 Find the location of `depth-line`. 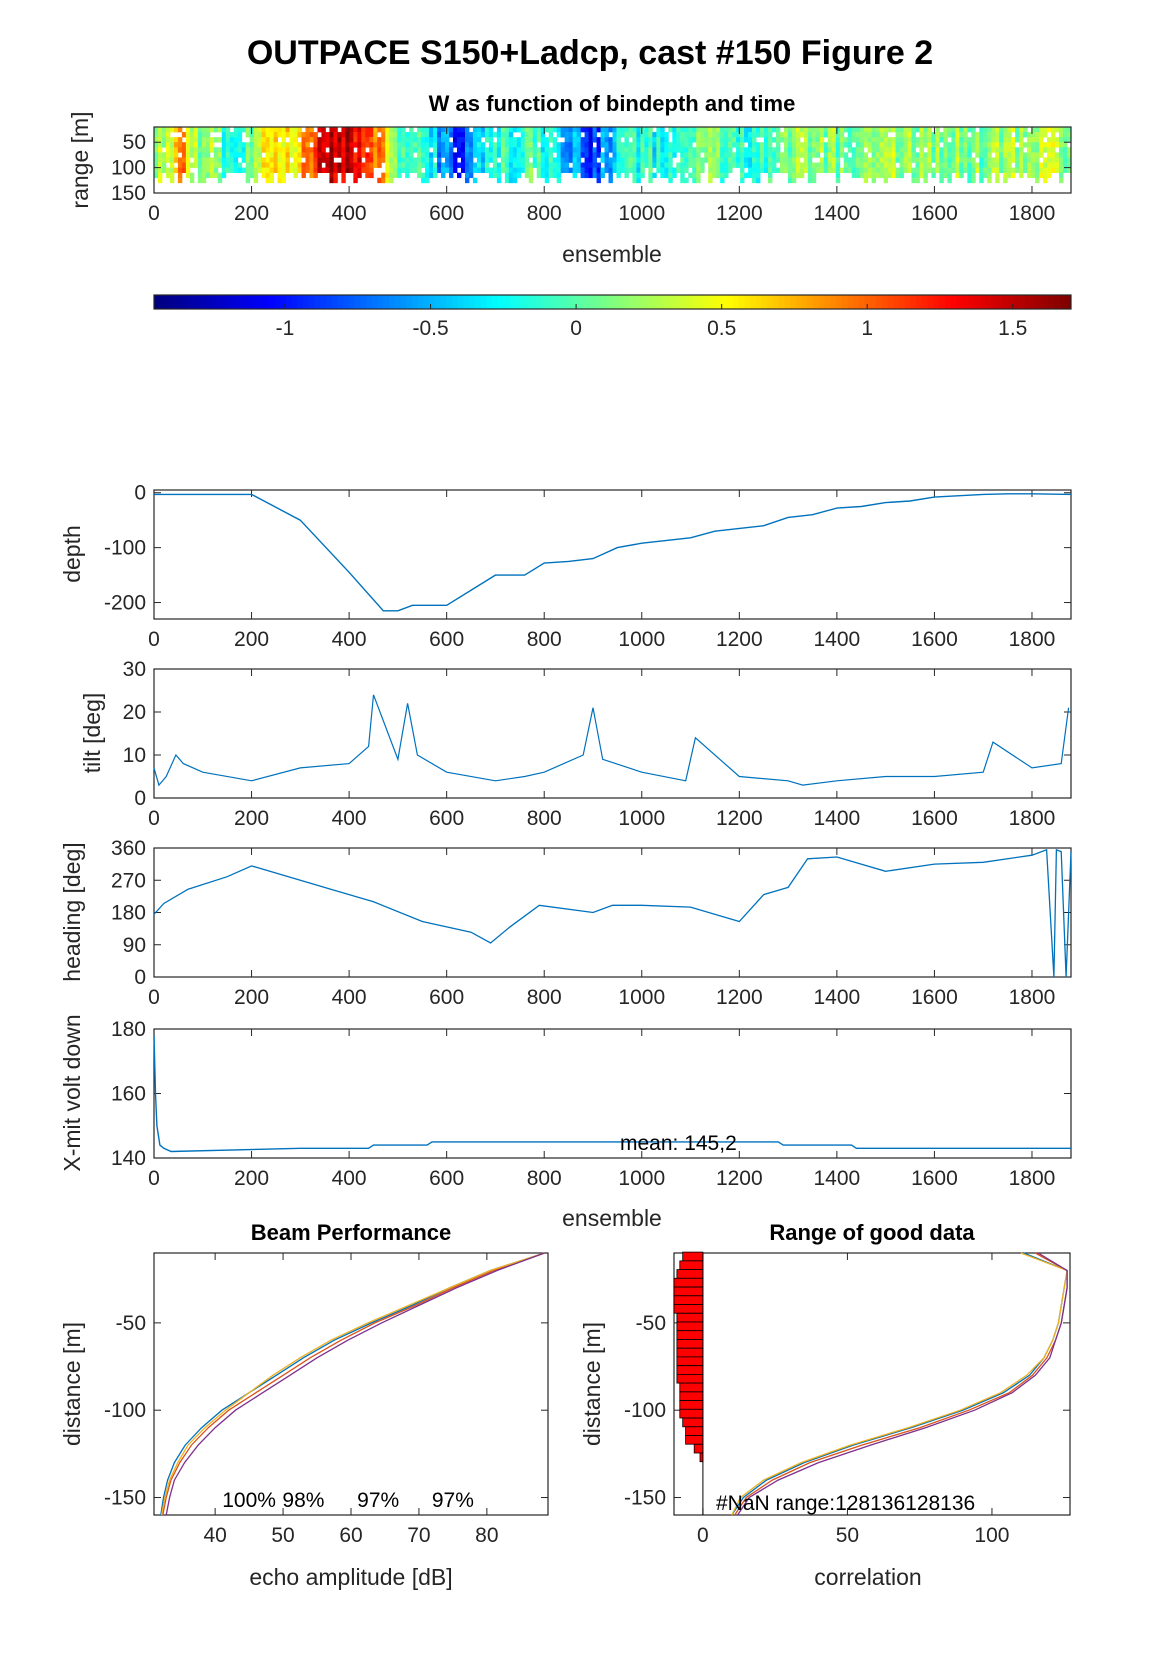

depth-line is located at coordinates (613, 552).